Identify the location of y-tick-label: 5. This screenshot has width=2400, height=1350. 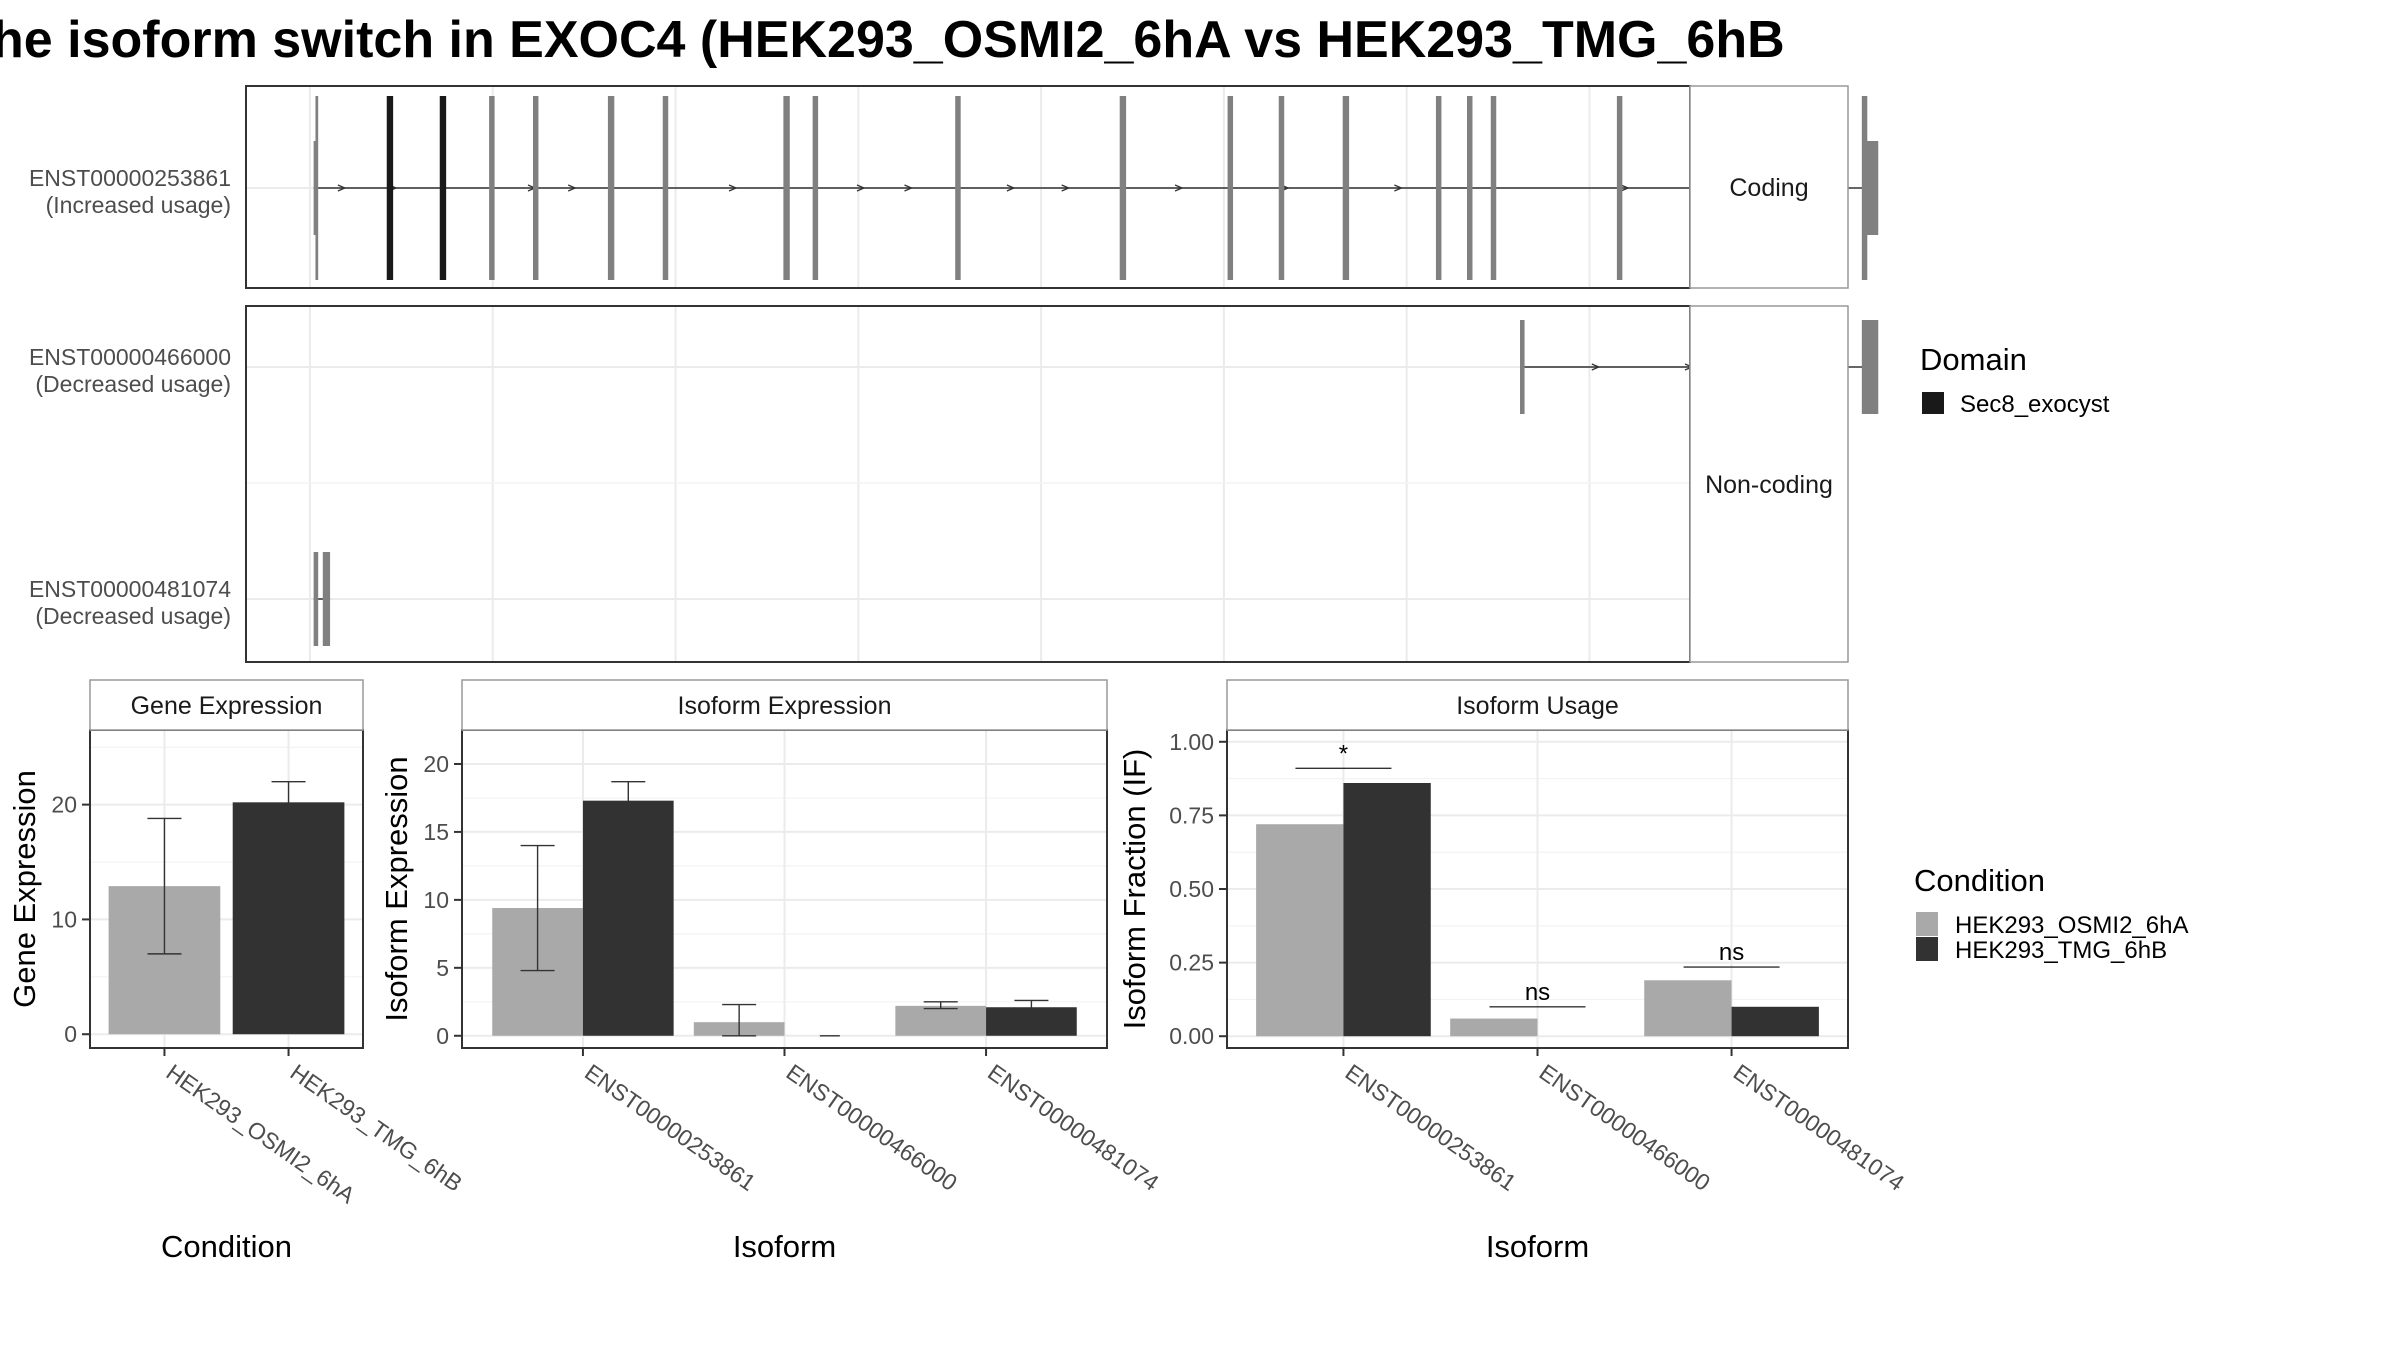
(442, 968).